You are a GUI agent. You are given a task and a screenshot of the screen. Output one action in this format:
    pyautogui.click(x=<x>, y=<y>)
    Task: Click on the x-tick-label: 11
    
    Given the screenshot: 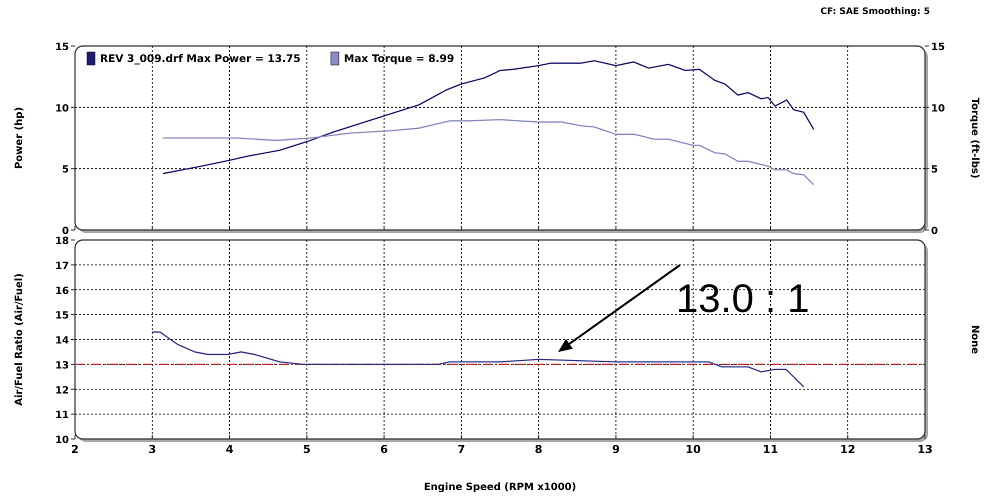 What is the action you would take?
    pyautogui.click(x=770, y=449)
    